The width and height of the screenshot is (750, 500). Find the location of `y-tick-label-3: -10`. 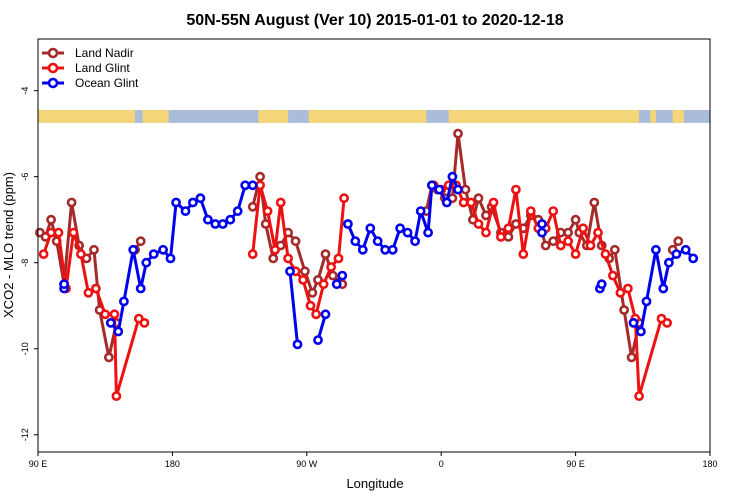

y-tick-label-3: -10 is located at coordinates (25, 348).